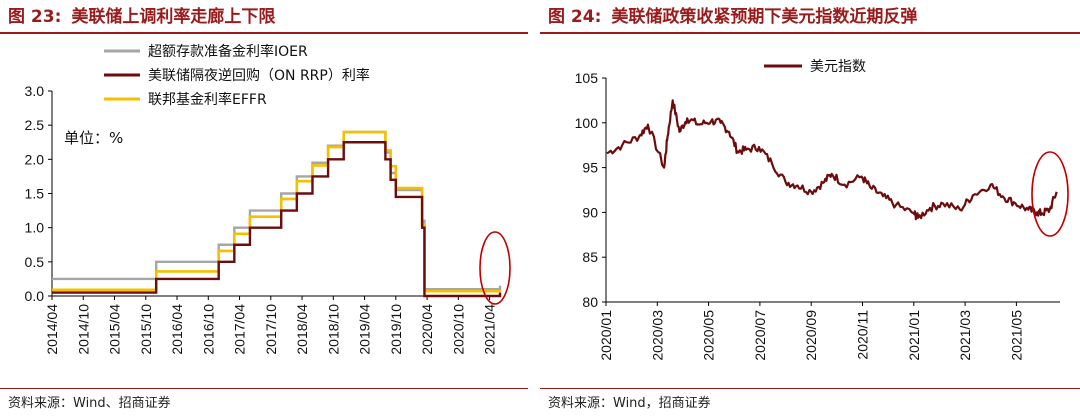 This screenshot has height=416, width=1080. Describe the element at coordinates (146, 329) in the screenshot. I see `x-tick-label: 2015/10` at that location.